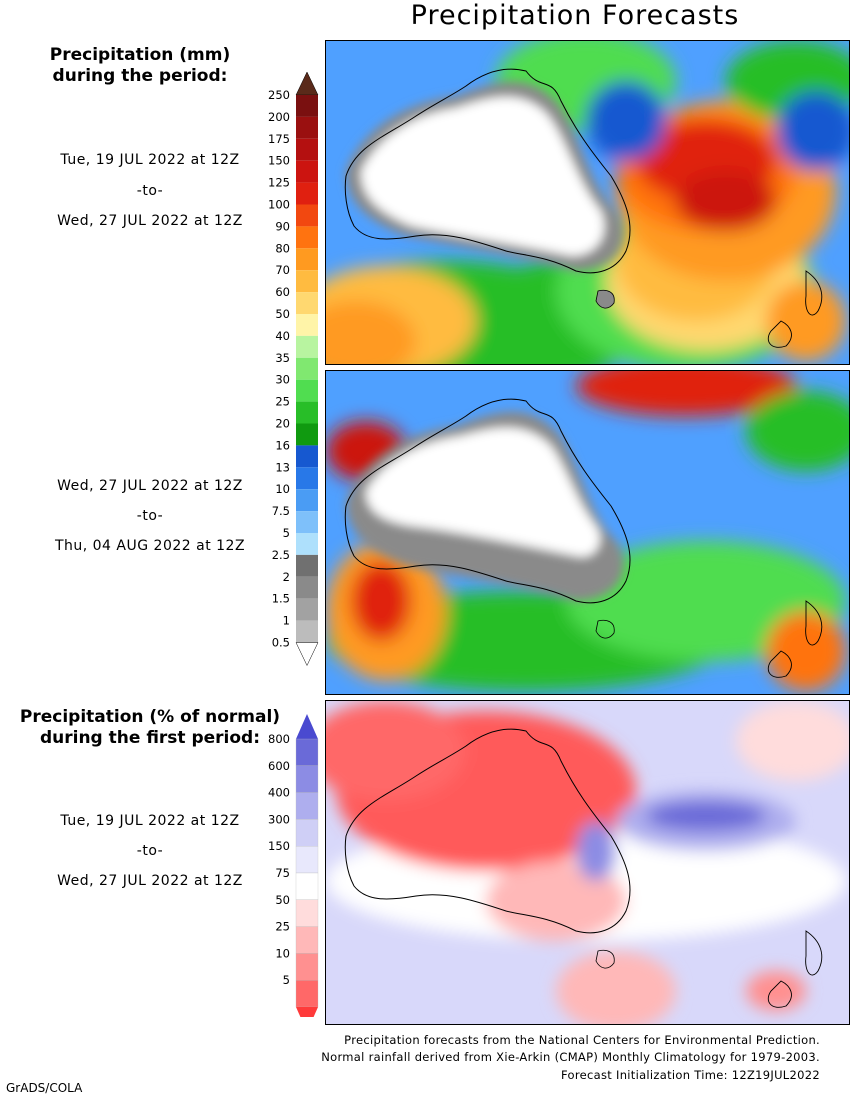 The image size is (850, 1100). I want to click on page-title: Precipitation Forecasts, so click(575, 15).